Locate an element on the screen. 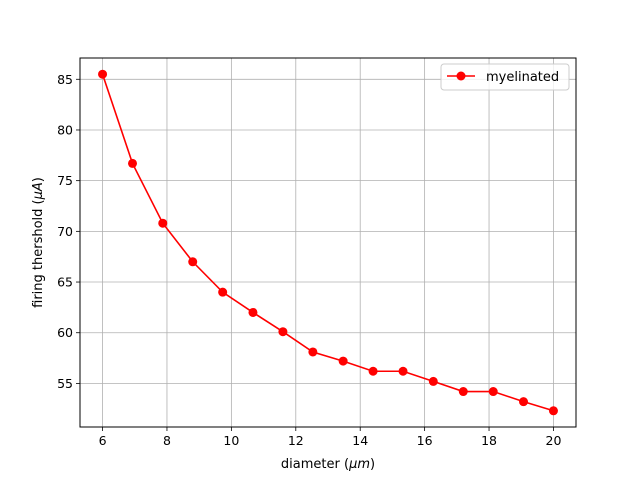 The width and height of the screenshot is (640, 480). legend-marker is located at coordinates (461, 76).